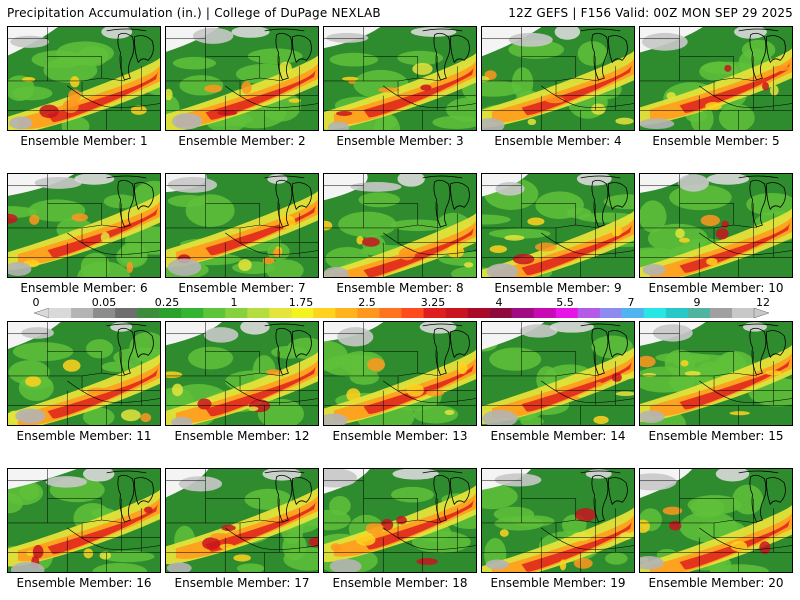 The image size is (800, 600). I want to click on member-caption: Ensemble Member: 18, so click(400, 583).